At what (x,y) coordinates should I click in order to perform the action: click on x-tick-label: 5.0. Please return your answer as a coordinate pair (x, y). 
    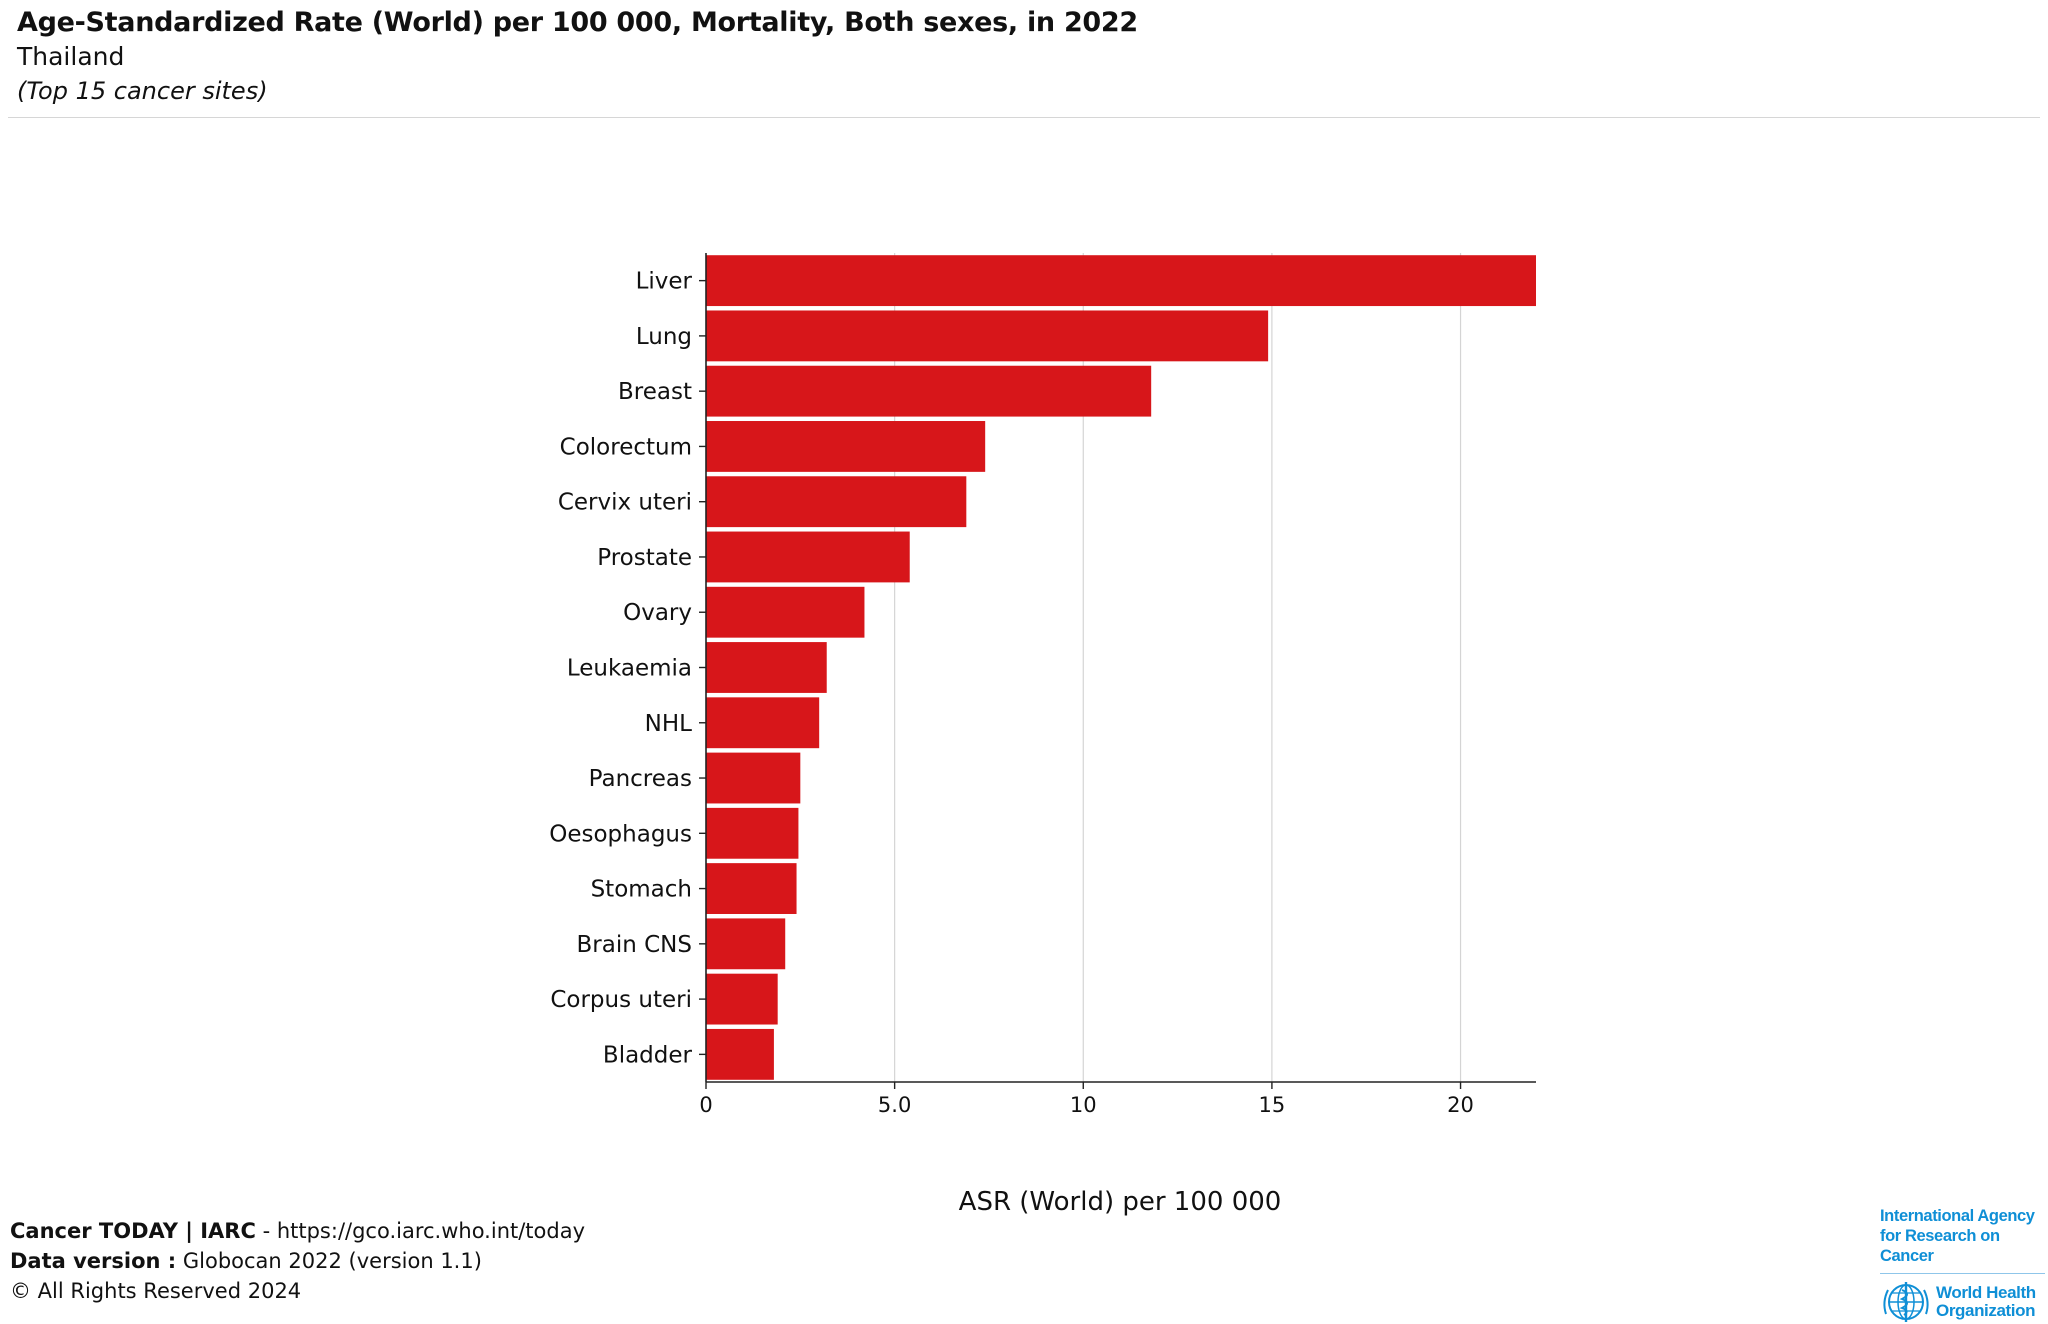
    Looking at the image, I should click on (894, 1105).